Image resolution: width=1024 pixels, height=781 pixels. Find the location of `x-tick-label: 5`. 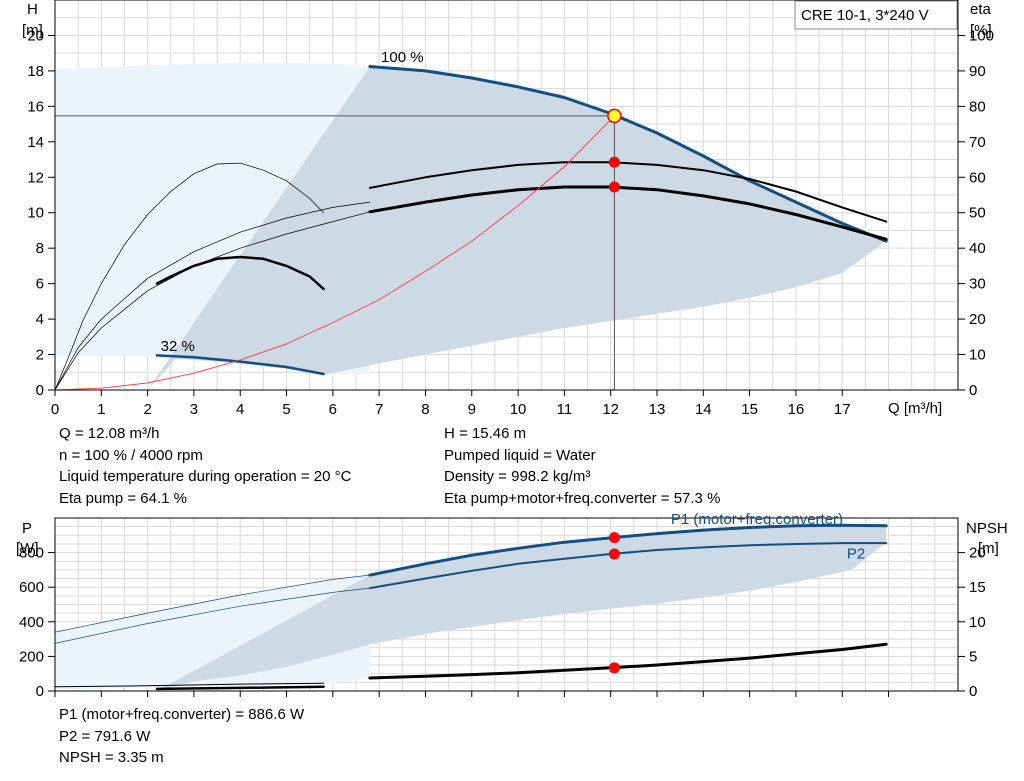

x-tick-label: 5 is located at coordinates (286, 409).